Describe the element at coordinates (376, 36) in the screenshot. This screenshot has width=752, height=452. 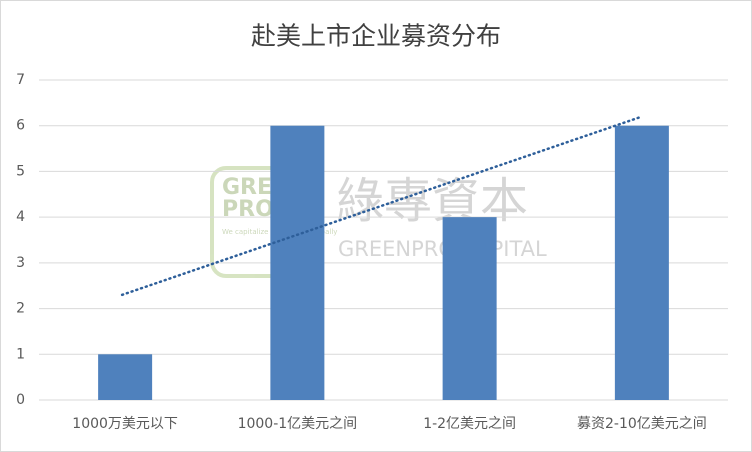
I see `chart-title: 赴美上市企业募资分布` at that location.